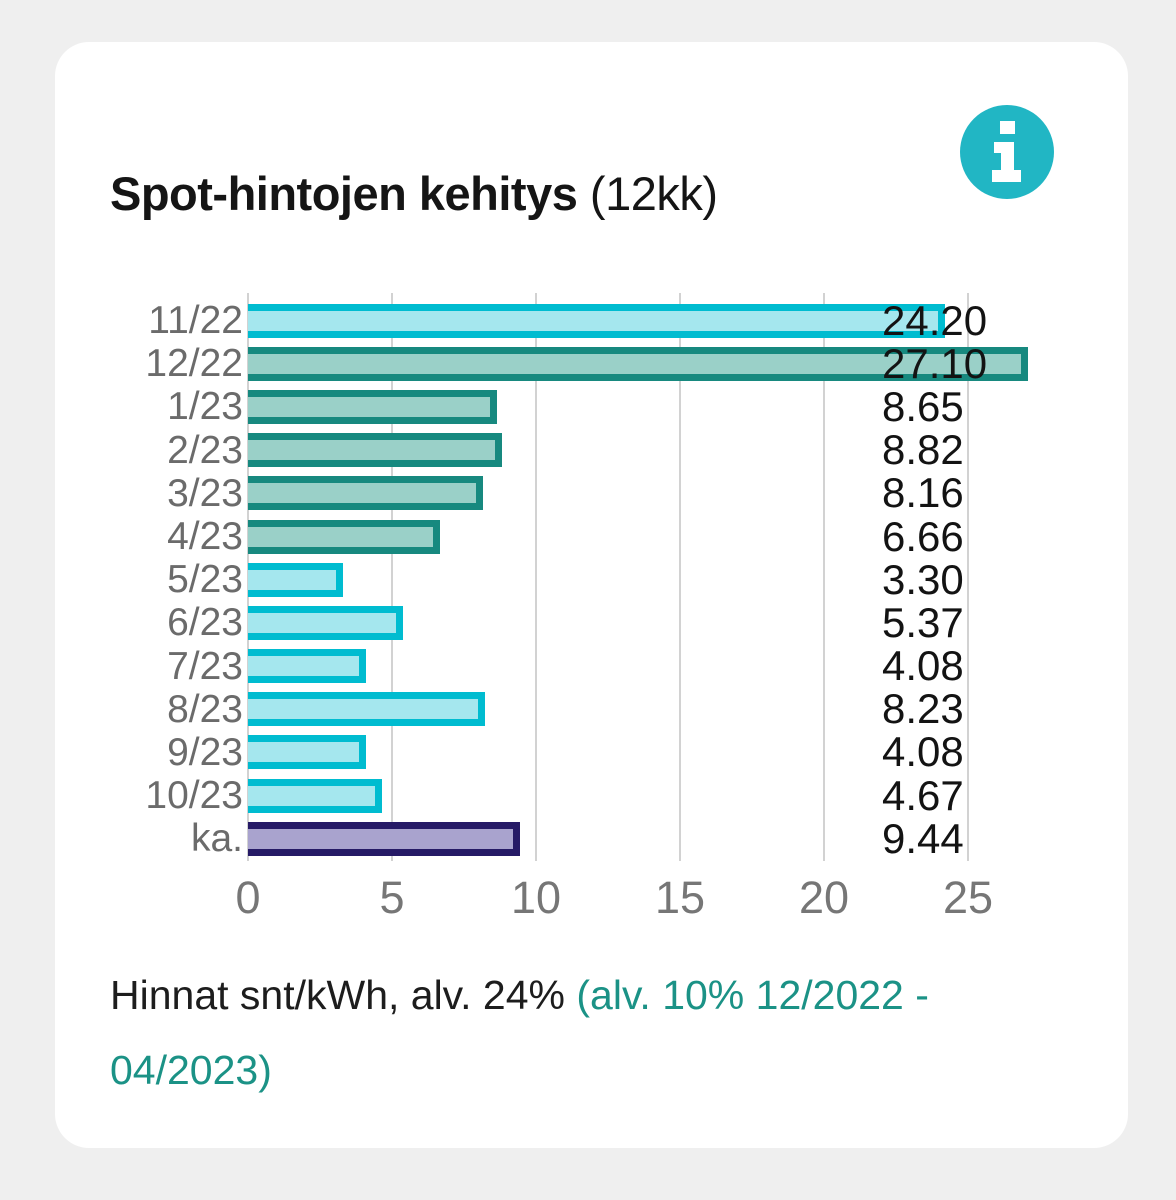  Describe the element at coordinates (205, 709) in the screenshot. I see `category-label: 8/23` at that location.